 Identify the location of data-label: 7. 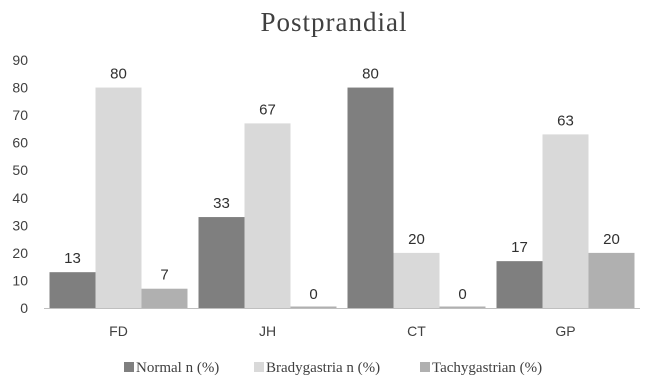
(164, 275).